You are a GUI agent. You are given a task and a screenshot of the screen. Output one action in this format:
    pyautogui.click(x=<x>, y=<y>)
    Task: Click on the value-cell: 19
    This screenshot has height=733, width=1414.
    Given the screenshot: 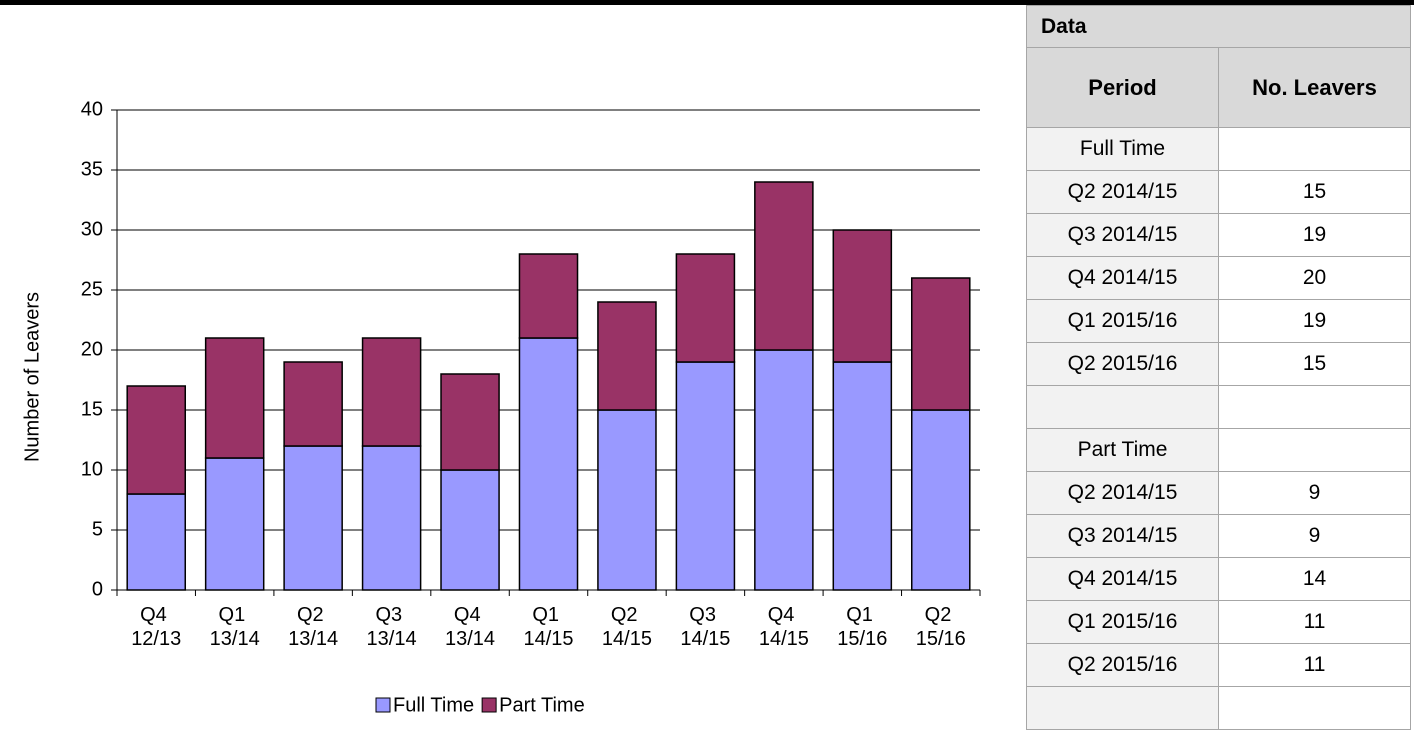 What is the action you would take?
    pyautogui.click(x=1314, y=235)
    